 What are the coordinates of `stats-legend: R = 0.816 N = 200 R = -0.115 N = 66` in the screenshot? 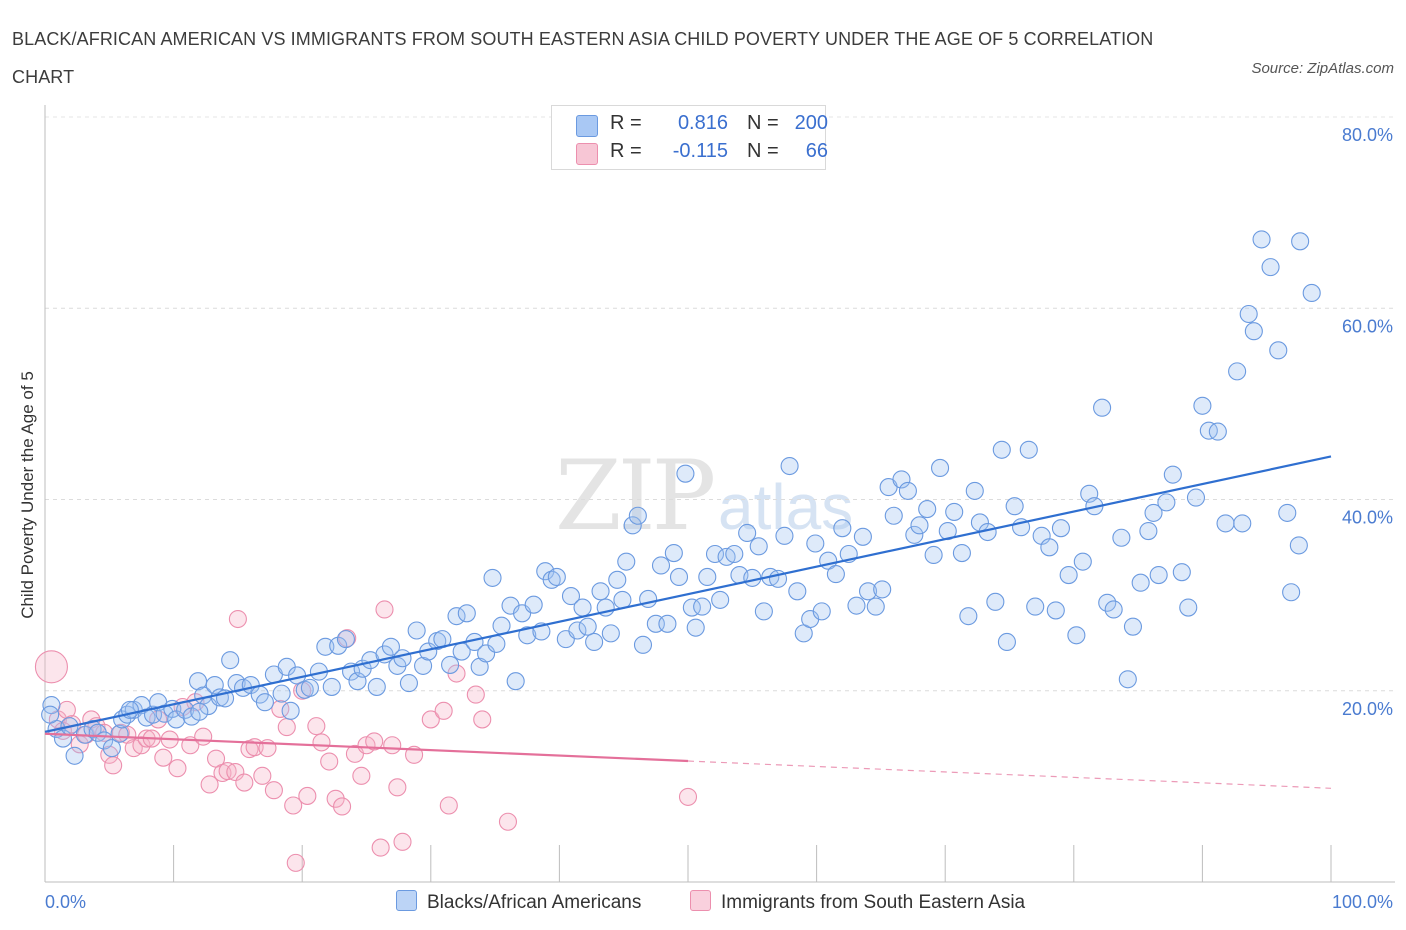 It's located at (689, 137).